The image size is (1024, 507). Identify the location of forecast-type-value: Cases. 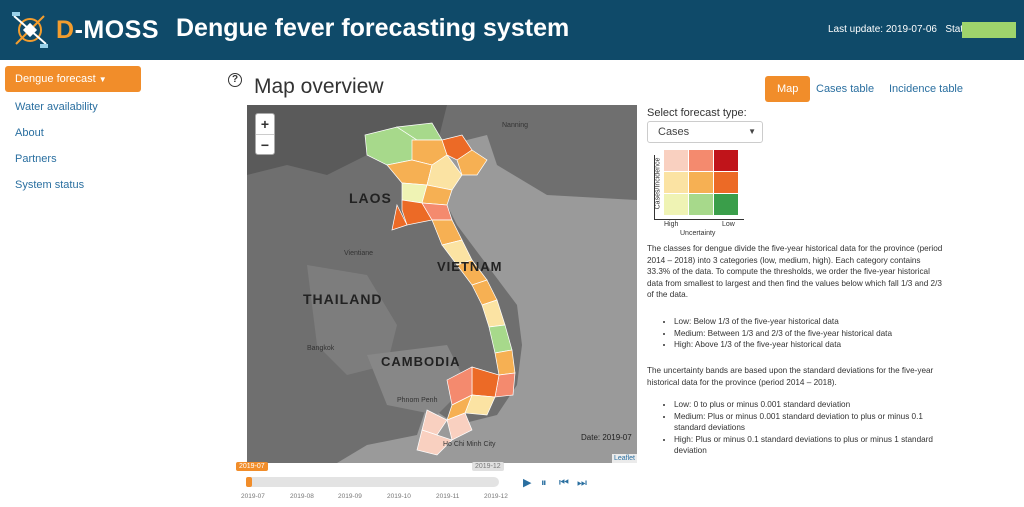
(674, 132).